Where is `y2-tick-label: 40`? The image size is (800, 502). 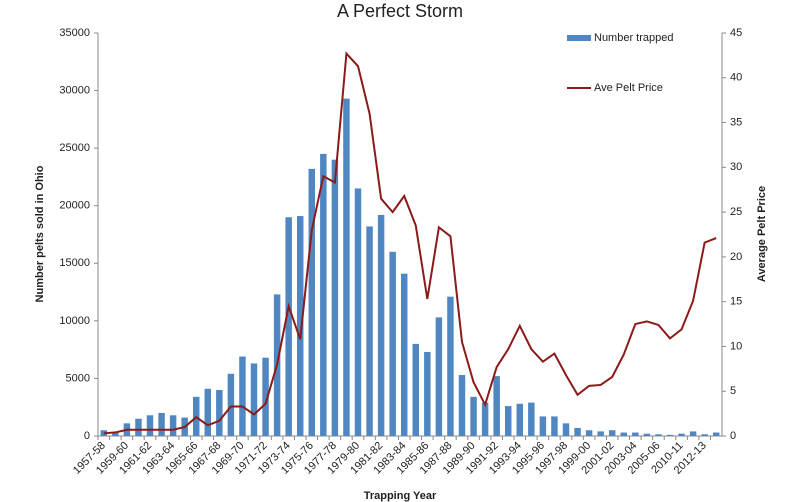
y2-tick-label: 40 is located at coordinates (736, 78).